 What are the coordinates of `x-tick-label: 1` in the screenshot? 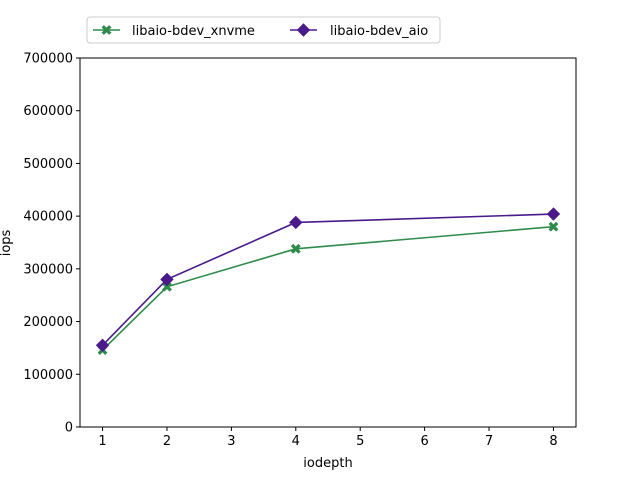 It's located at (102, 441).